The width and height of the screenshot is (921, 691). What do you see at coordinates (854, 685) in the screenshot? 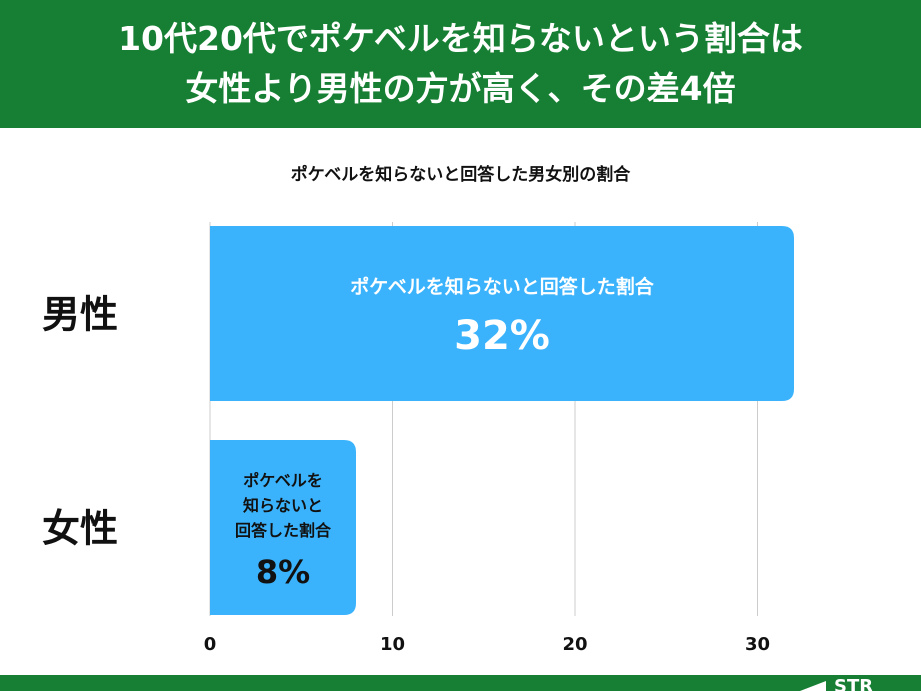
I see `brand-text: STR` at bounding box center [854, 685].